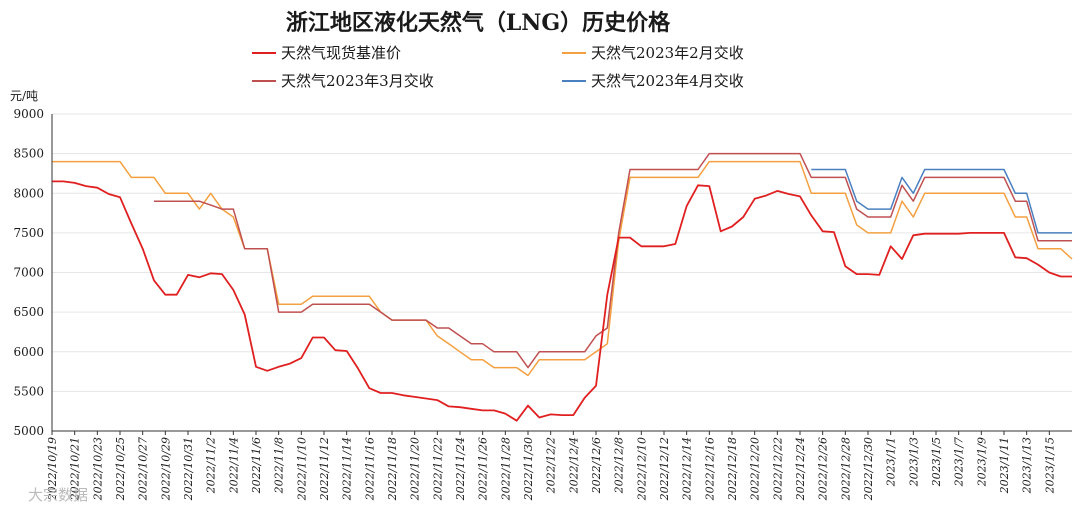 The image size is (1080, 515). I want to click on x-tick-label: 2022/12/20, so click(755, 469).